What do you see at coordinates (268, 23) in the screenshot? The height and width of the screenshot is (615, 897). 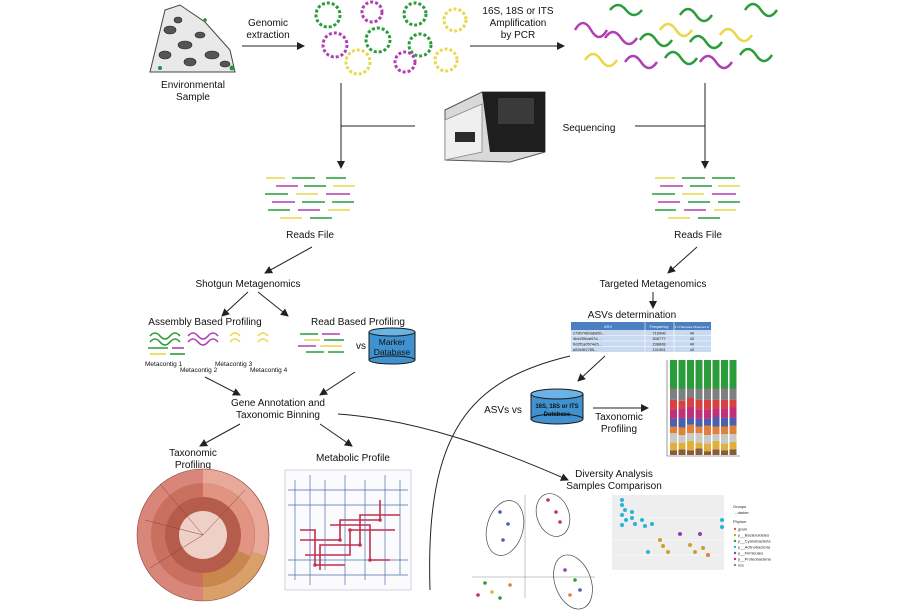 I see `genomic-label: Genomic` at bounding box center [268, 23].